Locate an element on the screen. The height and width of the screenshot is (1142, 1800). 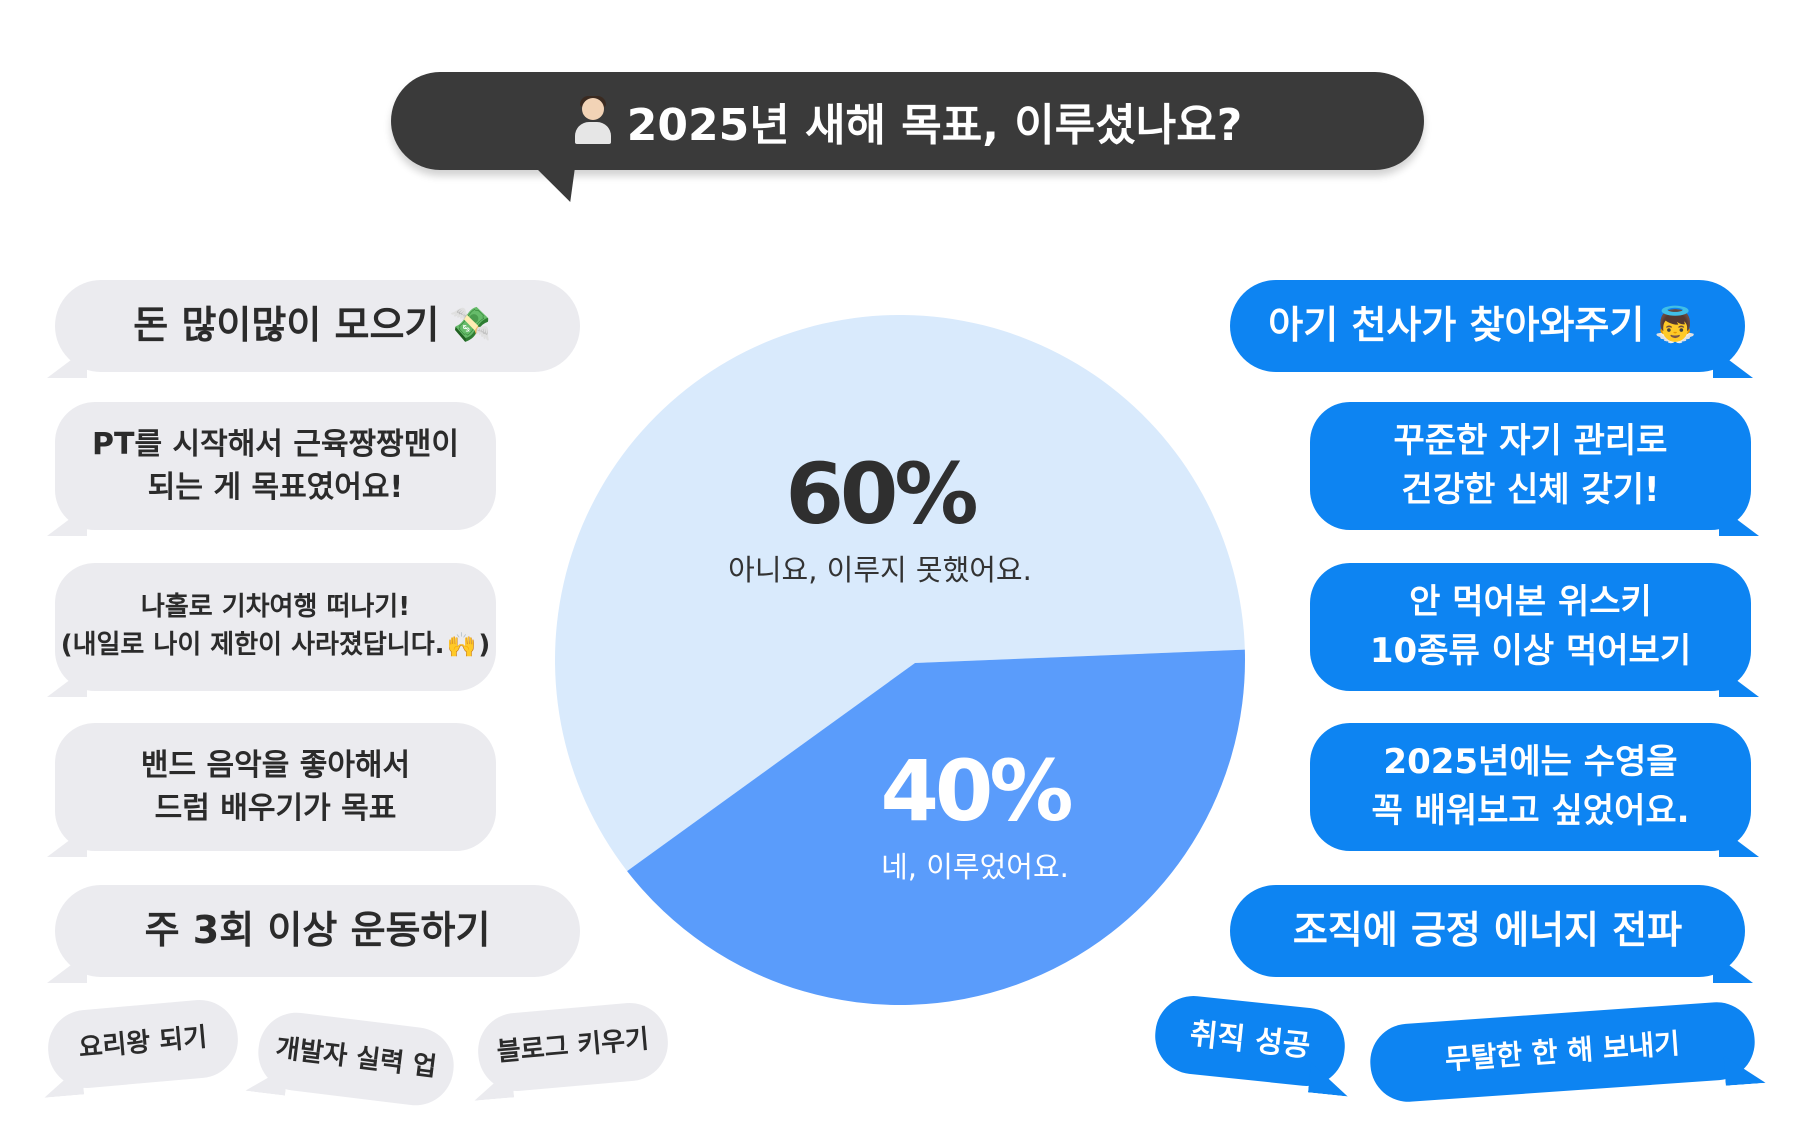
goal-text-line: 드럼 배우기가 목표 is located at coordinates (275, 808).